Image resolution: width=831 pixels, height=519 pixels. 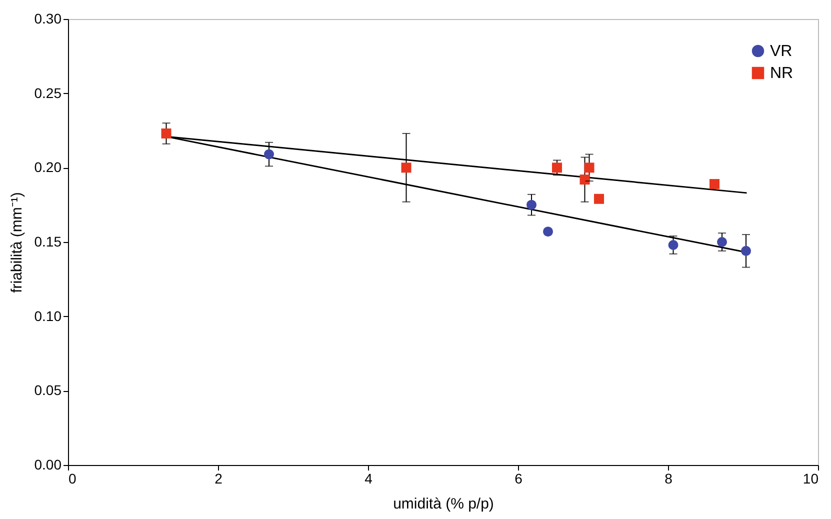 What do you see at coordinates (17, 242) in the screenshot?
I see `y-axis-title: friabilità (mm⁻¹)` at bounding box center [17, 242].